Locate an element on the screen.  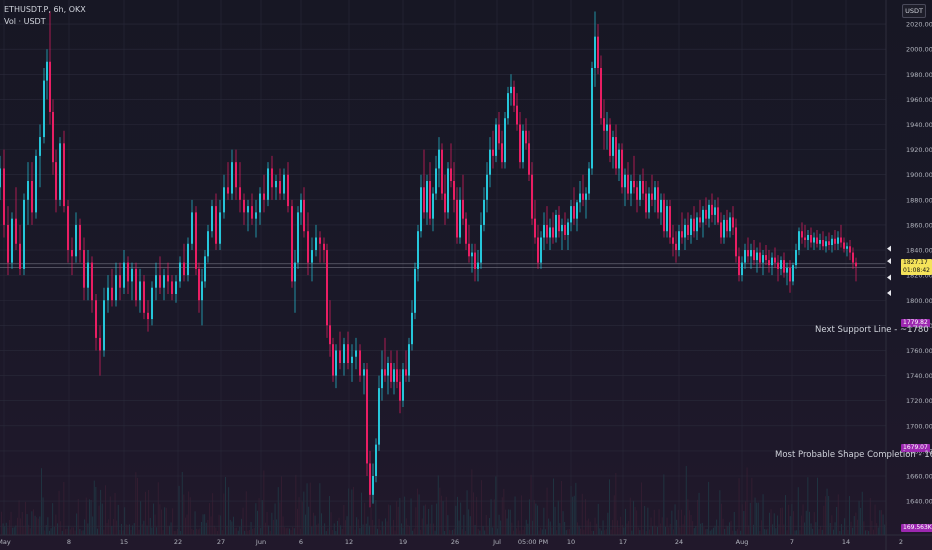
price-tick-label: 1700.00 is located at coordinates (919, 426).